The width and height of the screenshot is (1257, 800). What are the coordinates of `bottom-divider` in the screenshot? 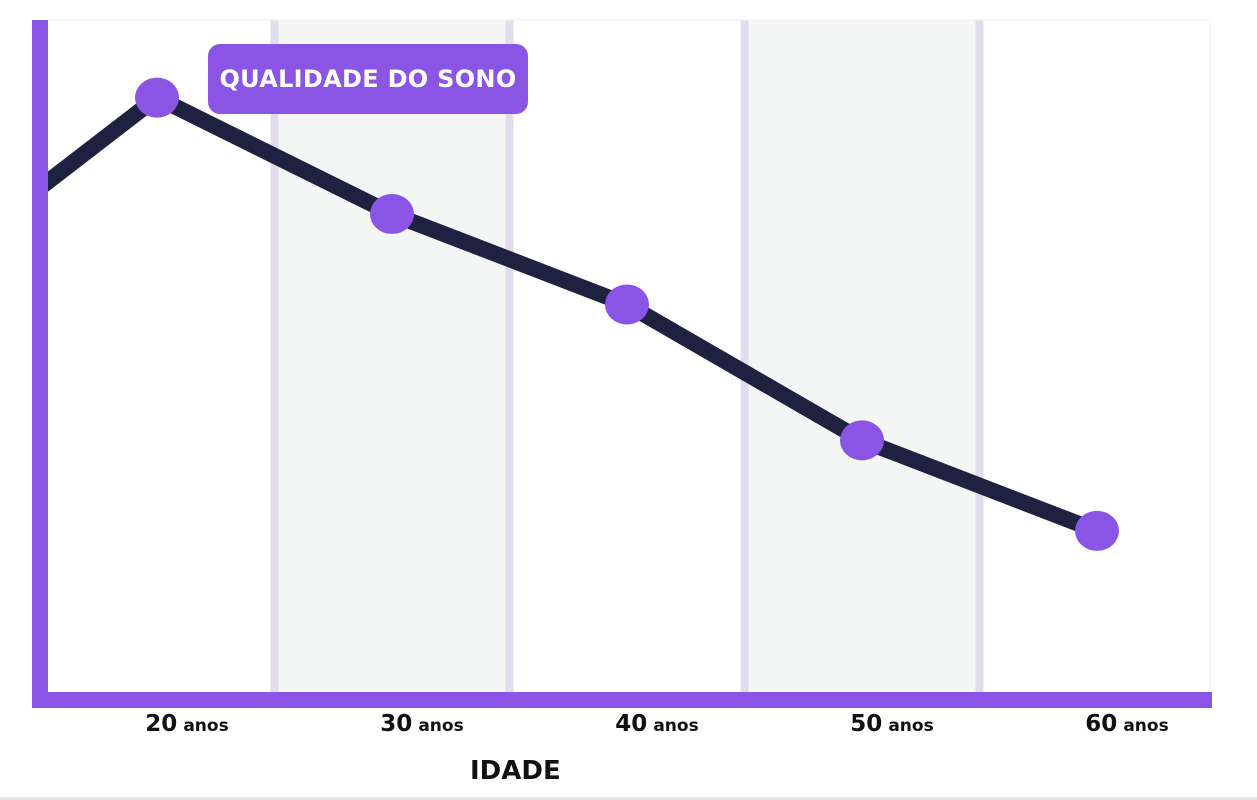 It's located at (628, 798).